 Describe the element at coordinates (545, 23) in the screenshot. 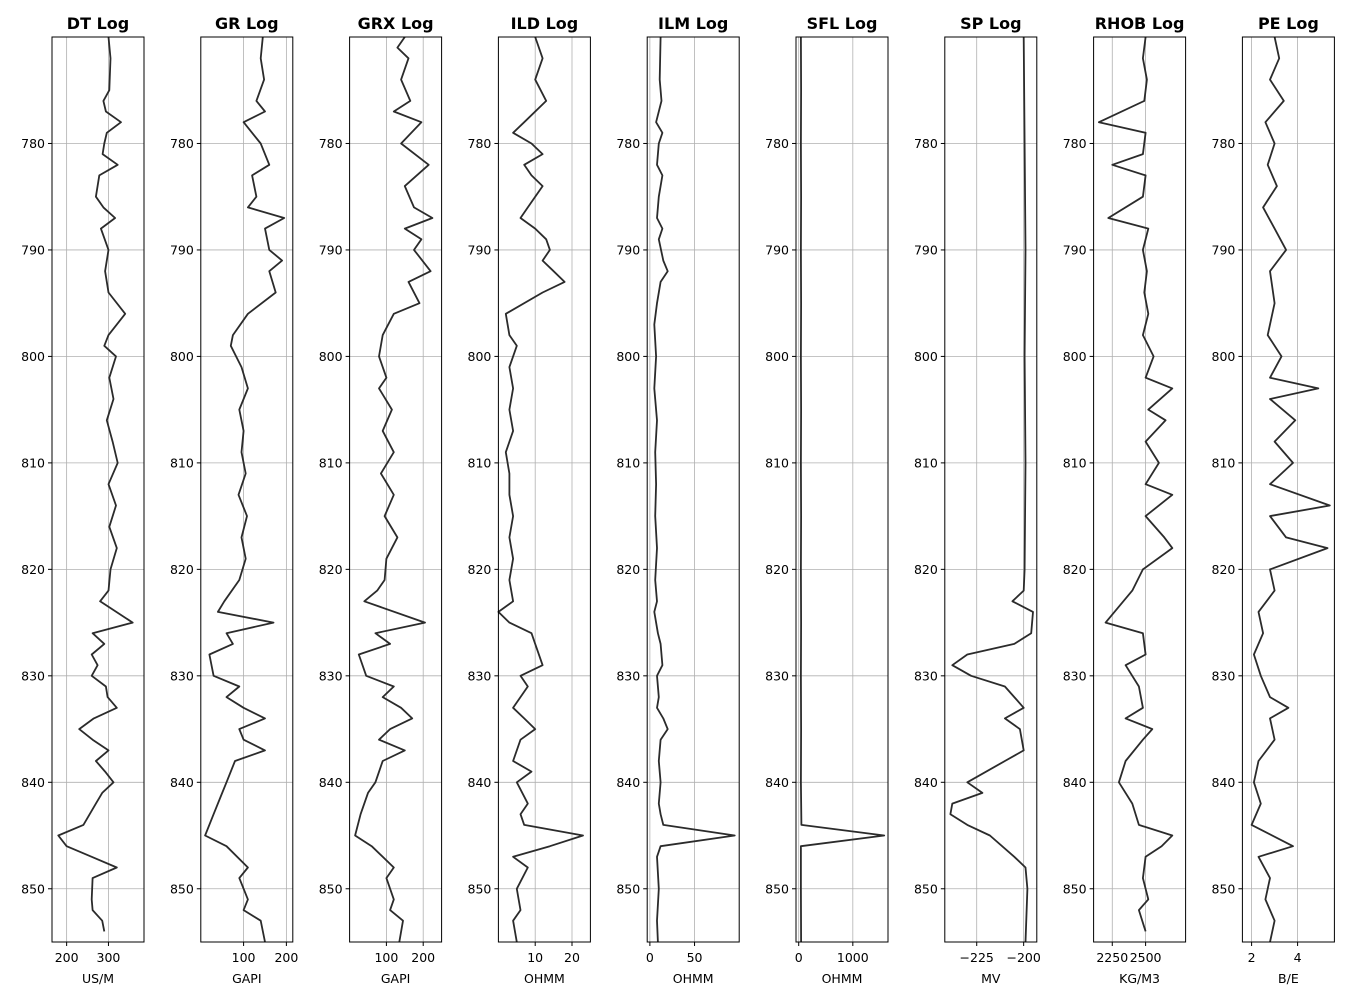

I see `panel-title: ILD Log` at that location.